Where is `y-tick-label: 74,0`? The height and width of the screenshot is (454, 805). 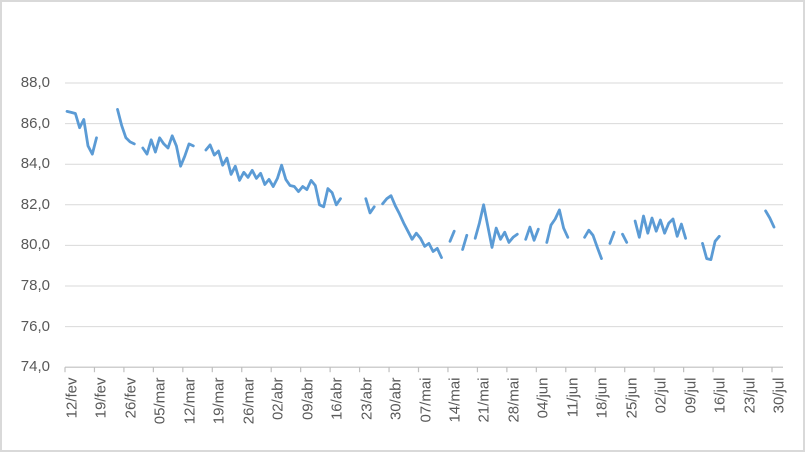 y-tick-label: 74,0 is located at coordinates (35, 367).